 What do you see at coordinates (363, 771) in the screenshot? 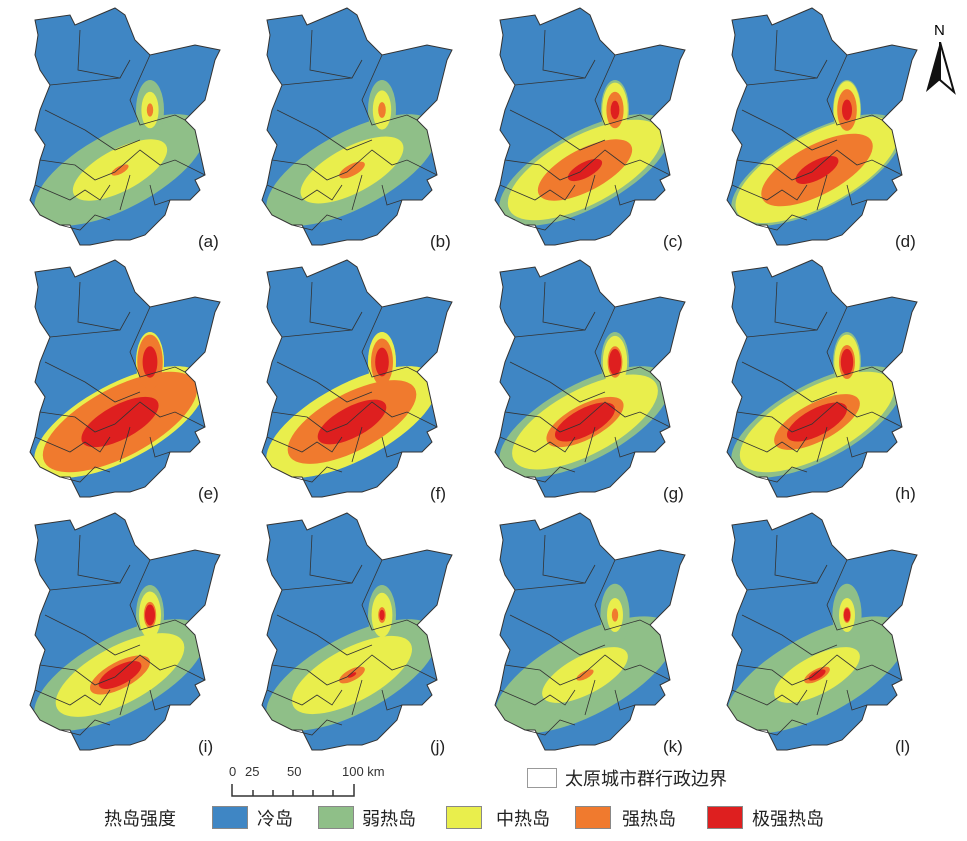
I see `scale-tick-100: 100 km` at bounding box center [363, 771].